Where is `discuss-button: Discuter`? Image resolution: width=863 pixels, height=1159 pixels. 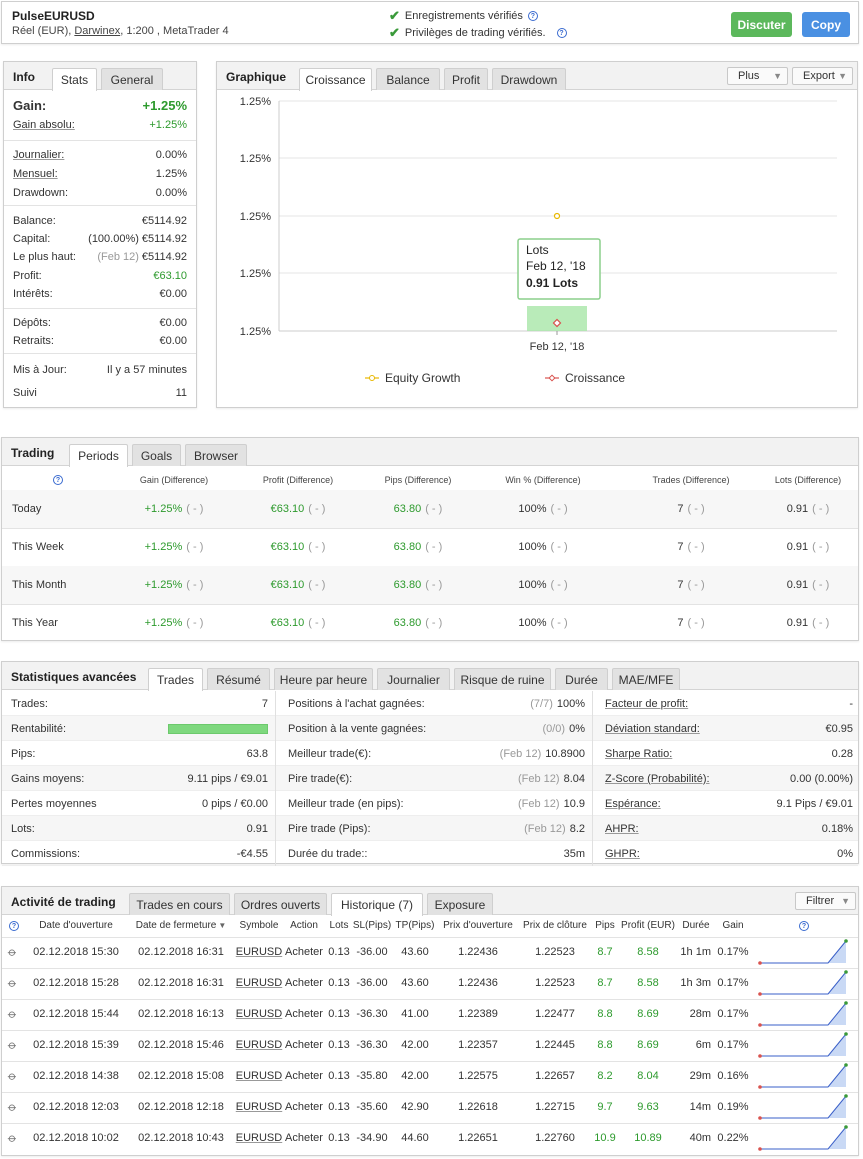
discuss-button: Discuter is located at coordinates (761, 24).